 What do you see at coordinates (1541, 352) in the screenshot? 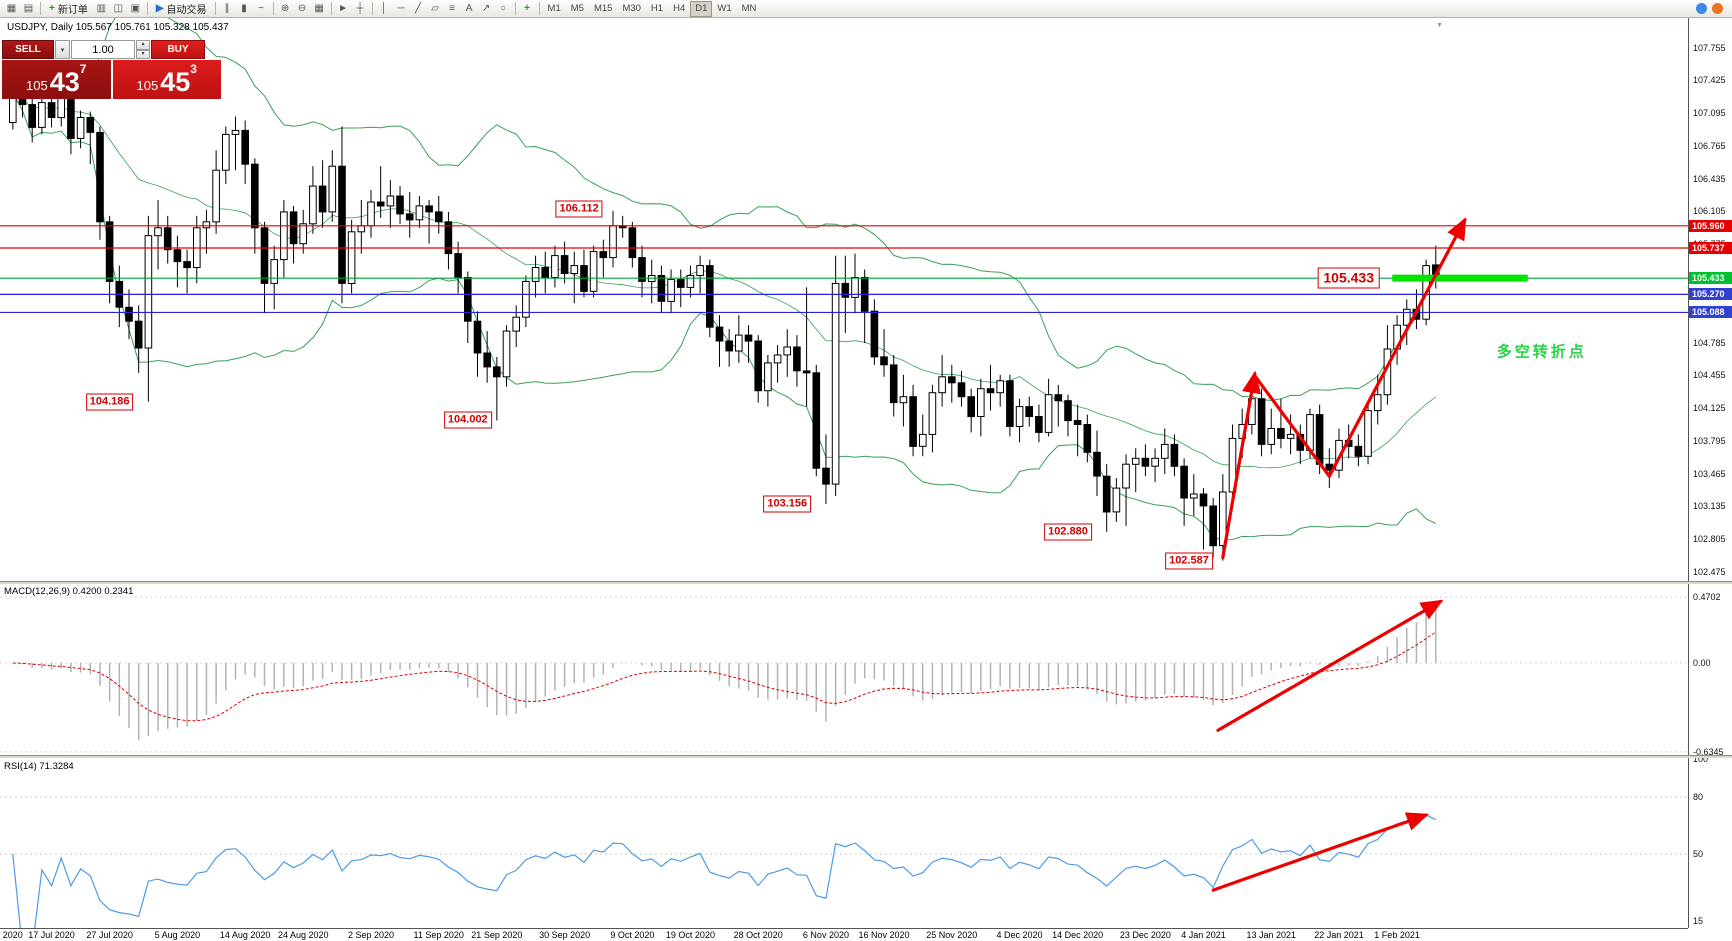
I see `turning-point-label: 多空转折点` at bounding box center [1541, 352].